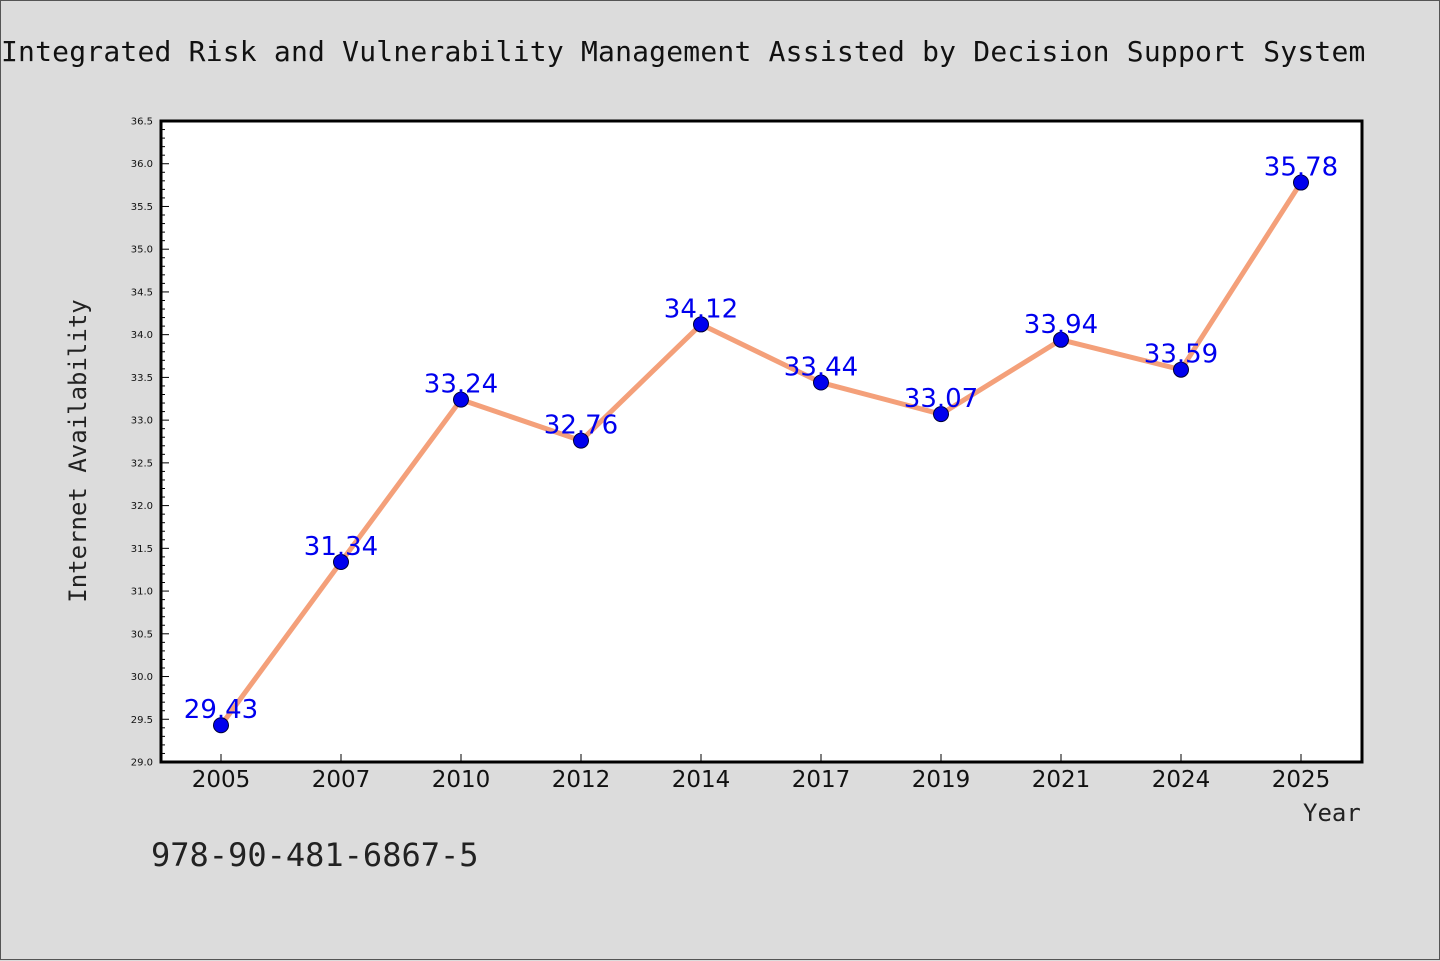 This screenshot has width=1440, height=961. What do you see at coordinates (581, 426) in the screenshot?
I see `data-label: 32.76` at bounding box center [581, 426].